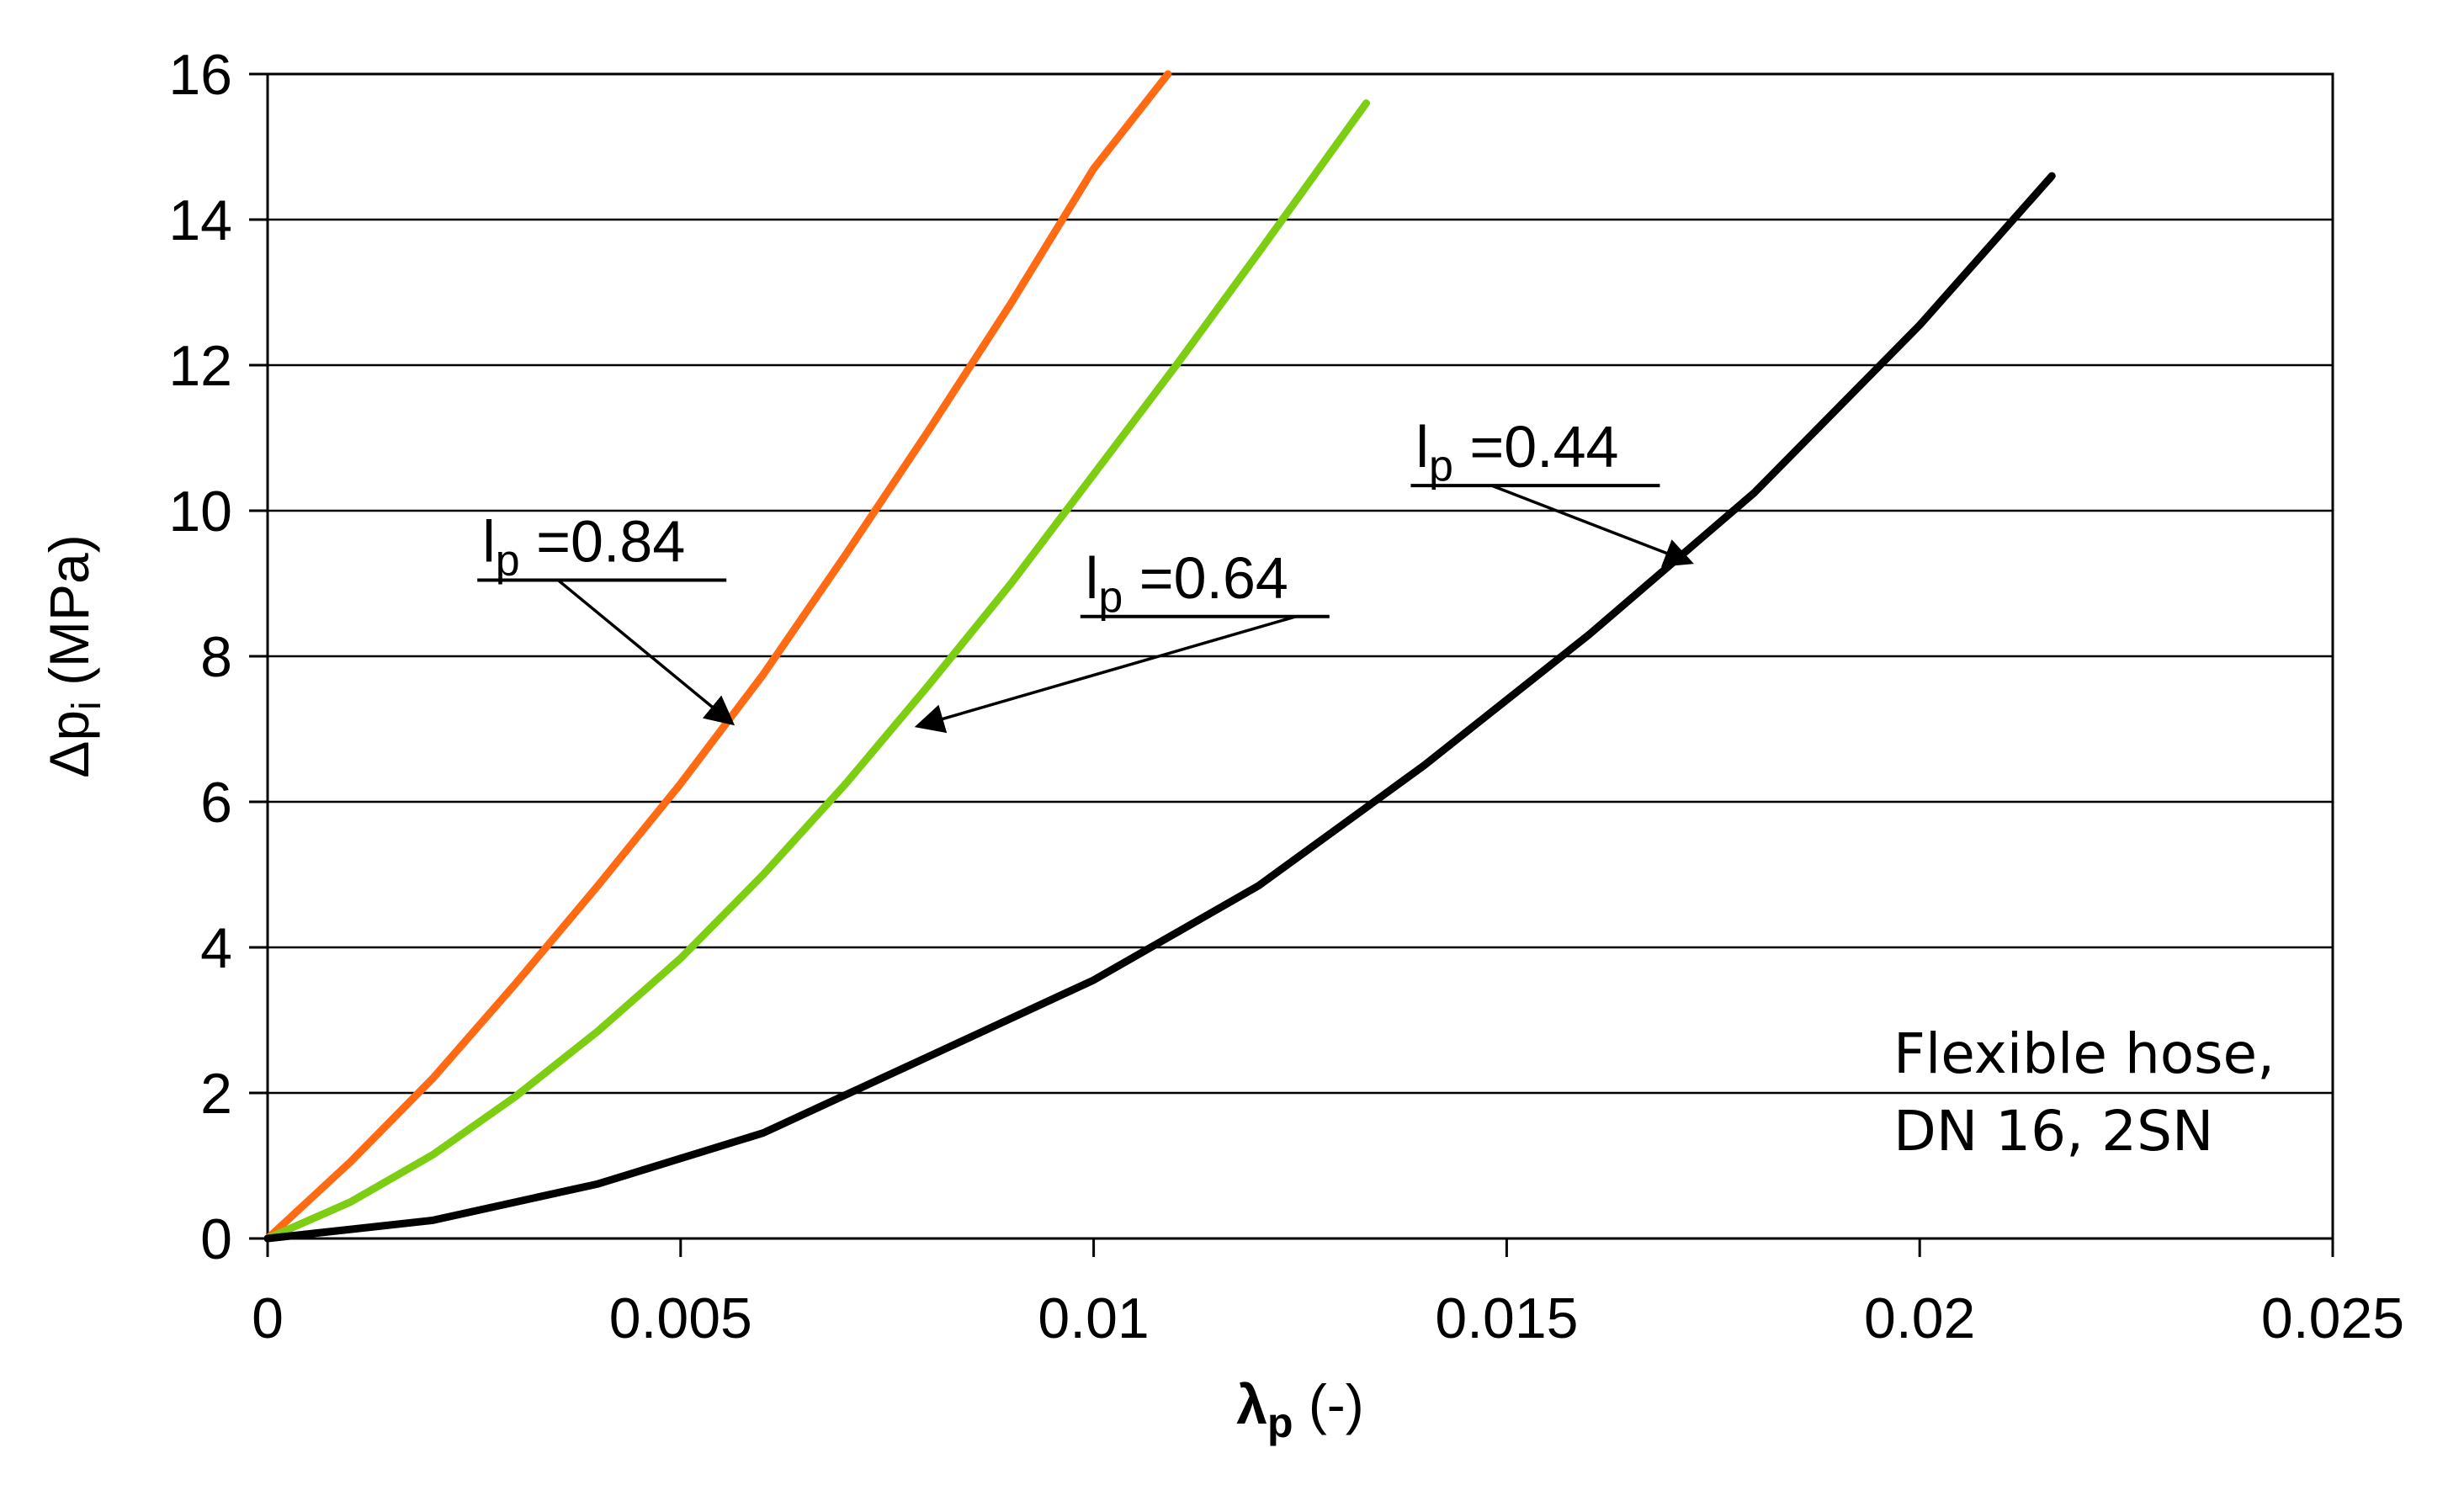  Describe the element at coordinates (2332, 1318) in the screenshot. I see `x-tick-label: 0.025` at that location.